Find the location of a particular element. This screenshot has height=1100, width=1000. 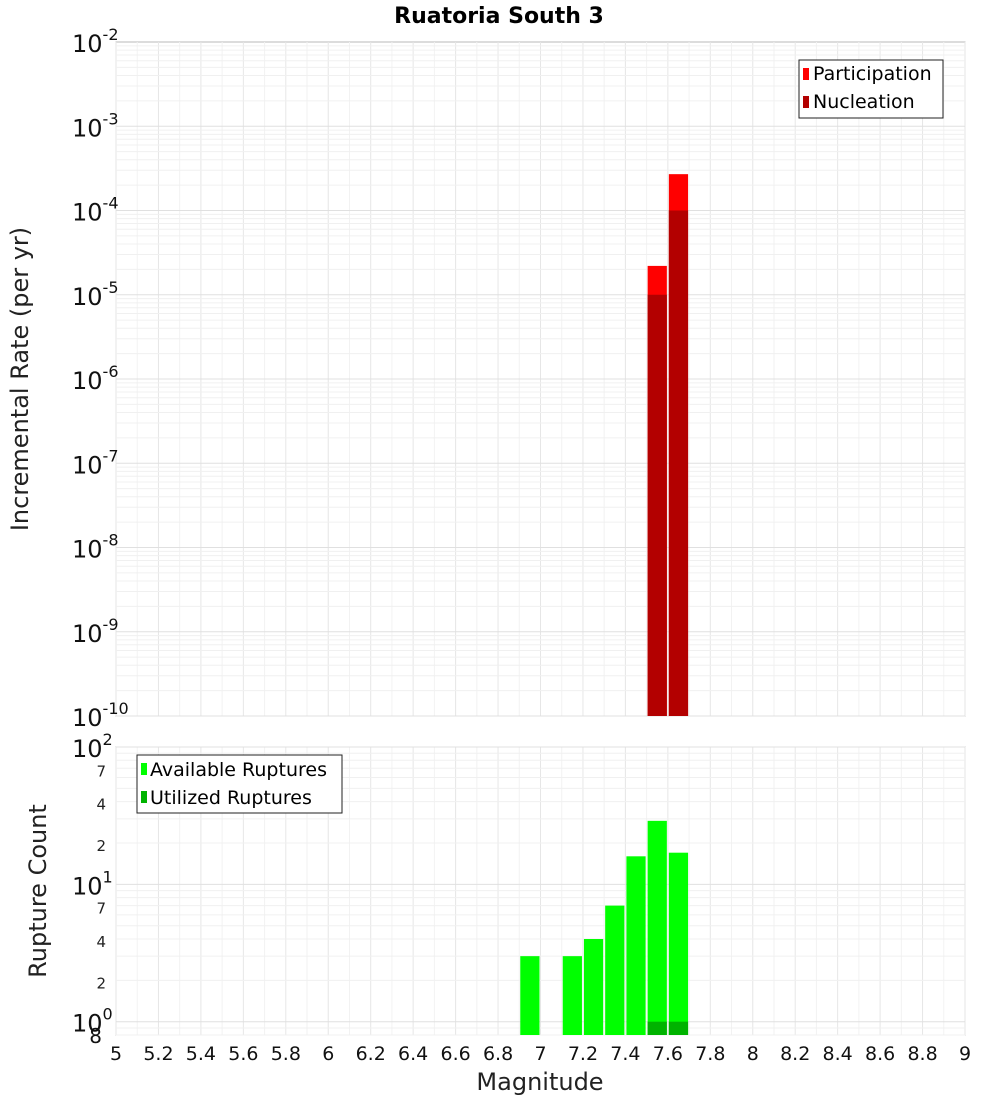

top-legend: Participation Nucleation is located at coordinates (871, 89).